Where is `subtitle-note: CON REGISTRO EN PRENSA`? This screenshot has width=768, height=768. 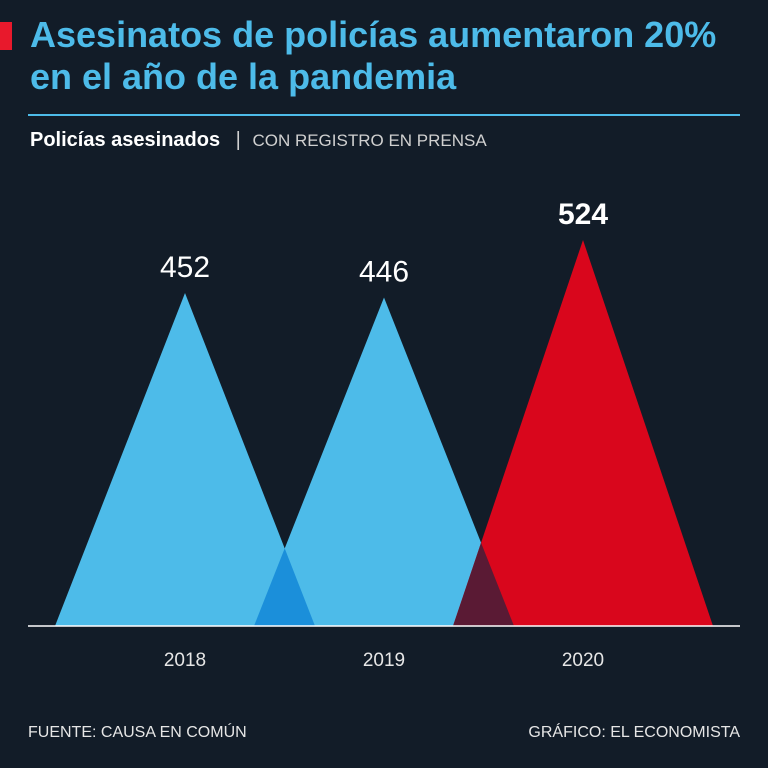 subtitle-note: CON REGISTRO EN PRENSA is located at coordinates (369, 140).